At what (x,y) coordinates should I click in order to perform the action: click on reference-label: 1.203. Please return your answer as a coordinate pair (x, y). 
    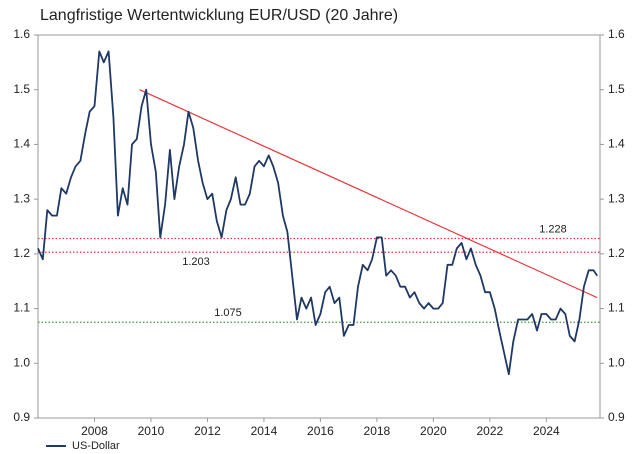
    Looking at the image, I should click on (196, 262).